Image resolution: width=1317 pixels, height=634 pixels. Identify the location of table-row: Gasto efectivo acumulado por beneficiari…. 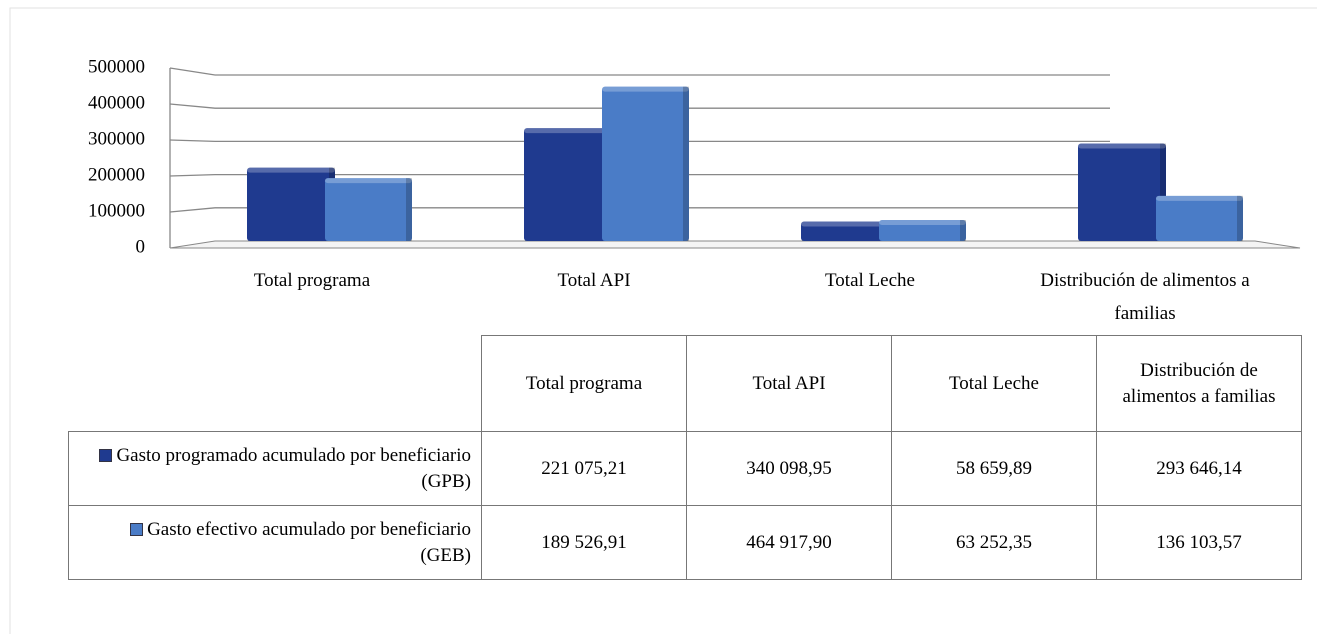
(685, 542).